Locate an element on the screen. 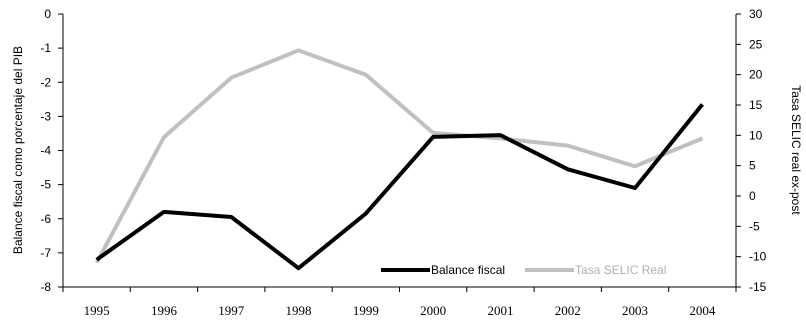 The image size is (806, 322). x-tick-label: 2002 is located at coordinates (568, 310).